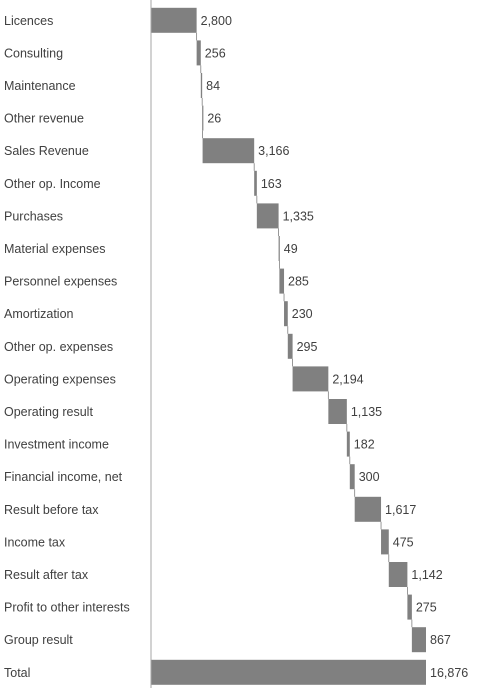 This screenshot has width=484, height=691. I want to click on category-label: Consulting, so click(33, 53).